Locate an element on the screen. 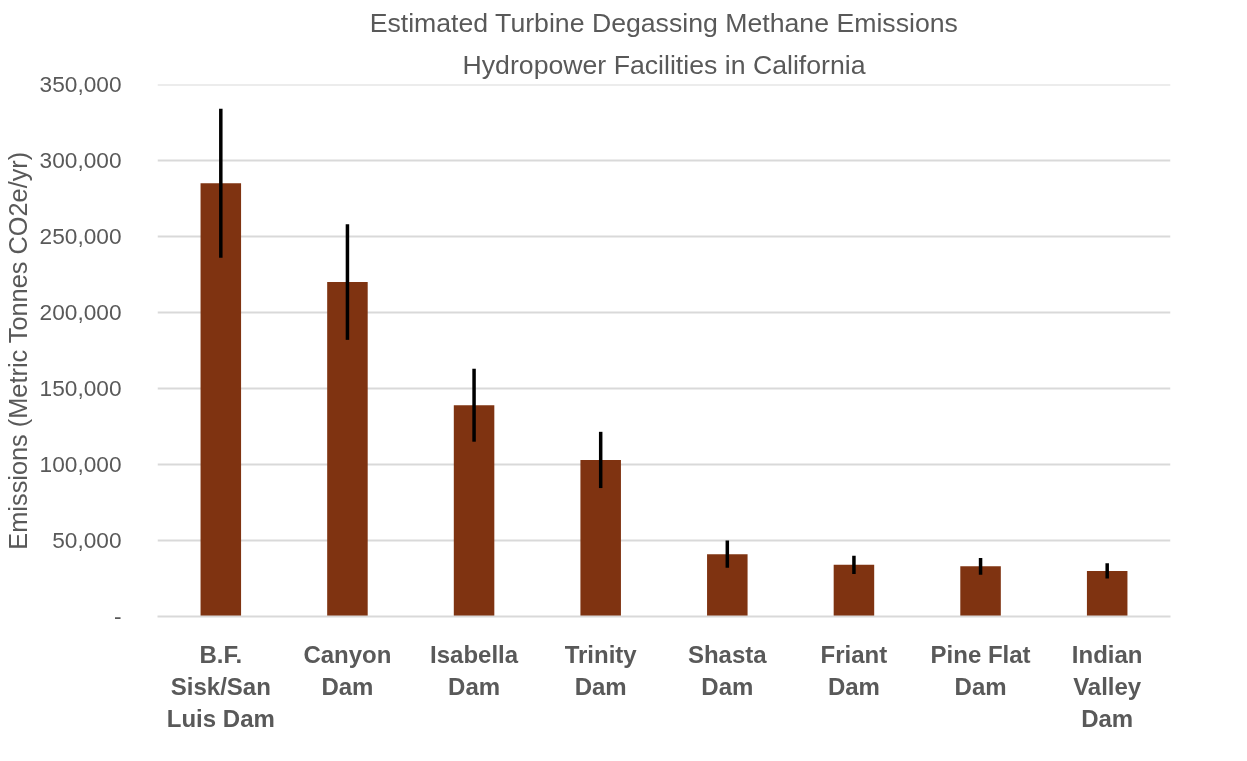  x-tick-label: B.F. Sisk/San Luis Dam is located at coordinates (220, 686).